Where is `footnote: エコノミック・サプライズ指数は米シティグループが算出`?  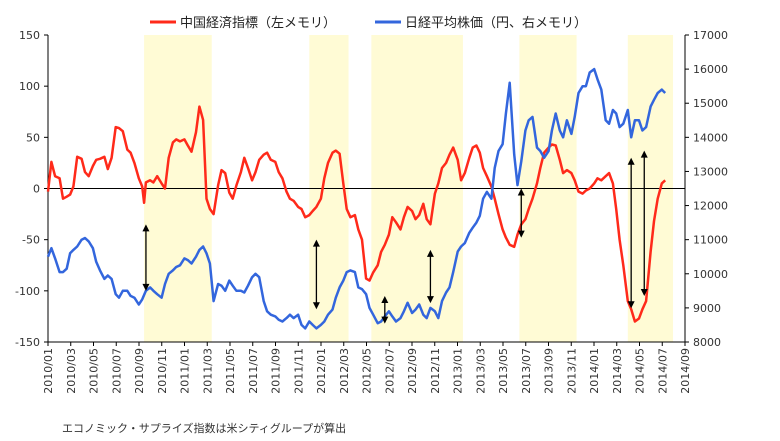 footnote: エコノミック・サプライズ指数は米シティグループが算出 is located at coordinates (204, 428).